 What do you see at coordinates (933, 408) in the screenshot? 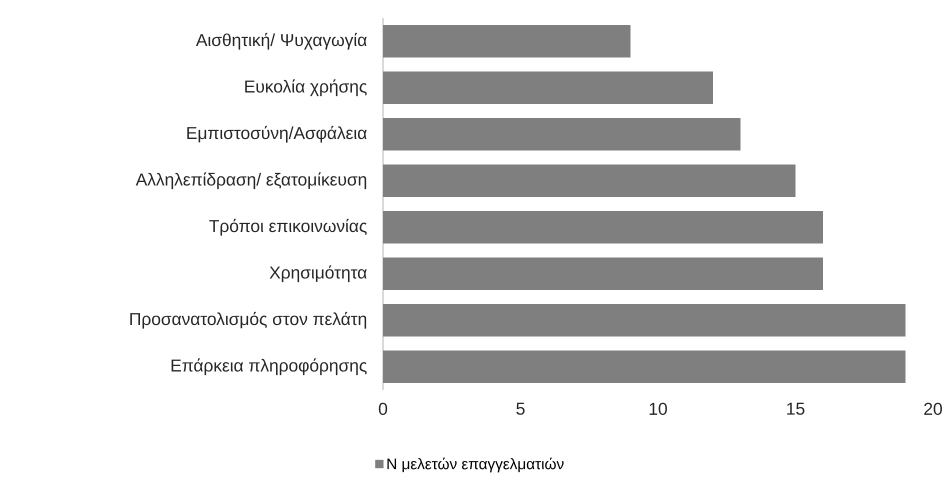
I see `x-tick-label: 20` at bounding box center [933, 408].